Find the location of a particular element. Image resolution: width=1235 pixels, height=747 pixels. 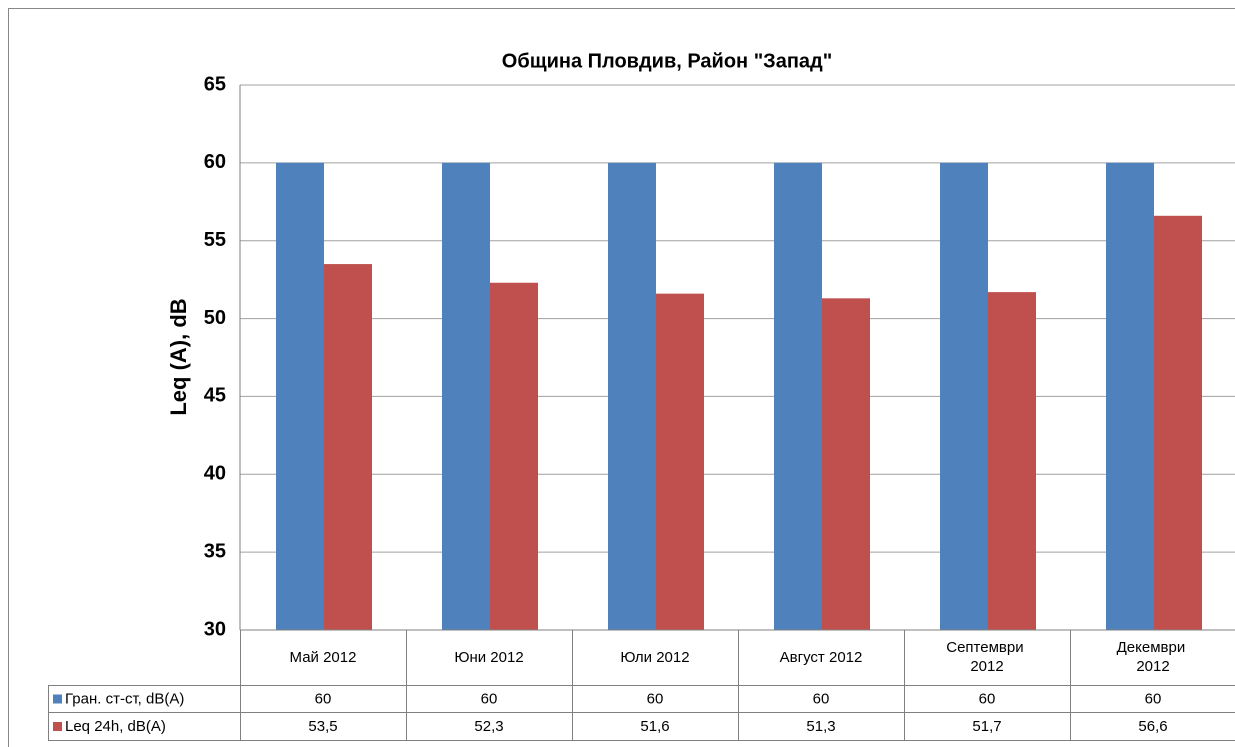

y-tick-label: 40 is located at coordinates (215, 474).